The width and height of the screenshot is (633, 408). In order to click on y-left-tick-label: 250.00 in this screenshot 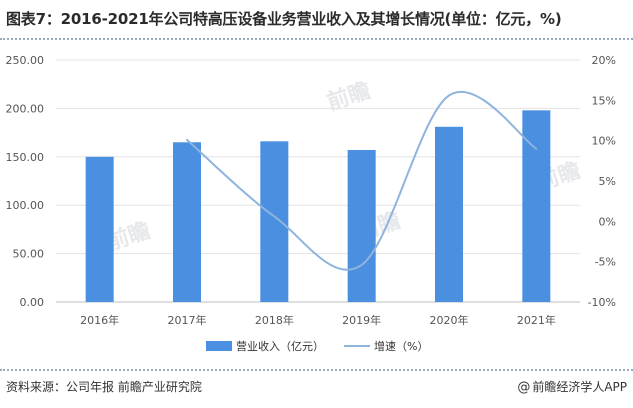, I will do `click(25, 60)`.